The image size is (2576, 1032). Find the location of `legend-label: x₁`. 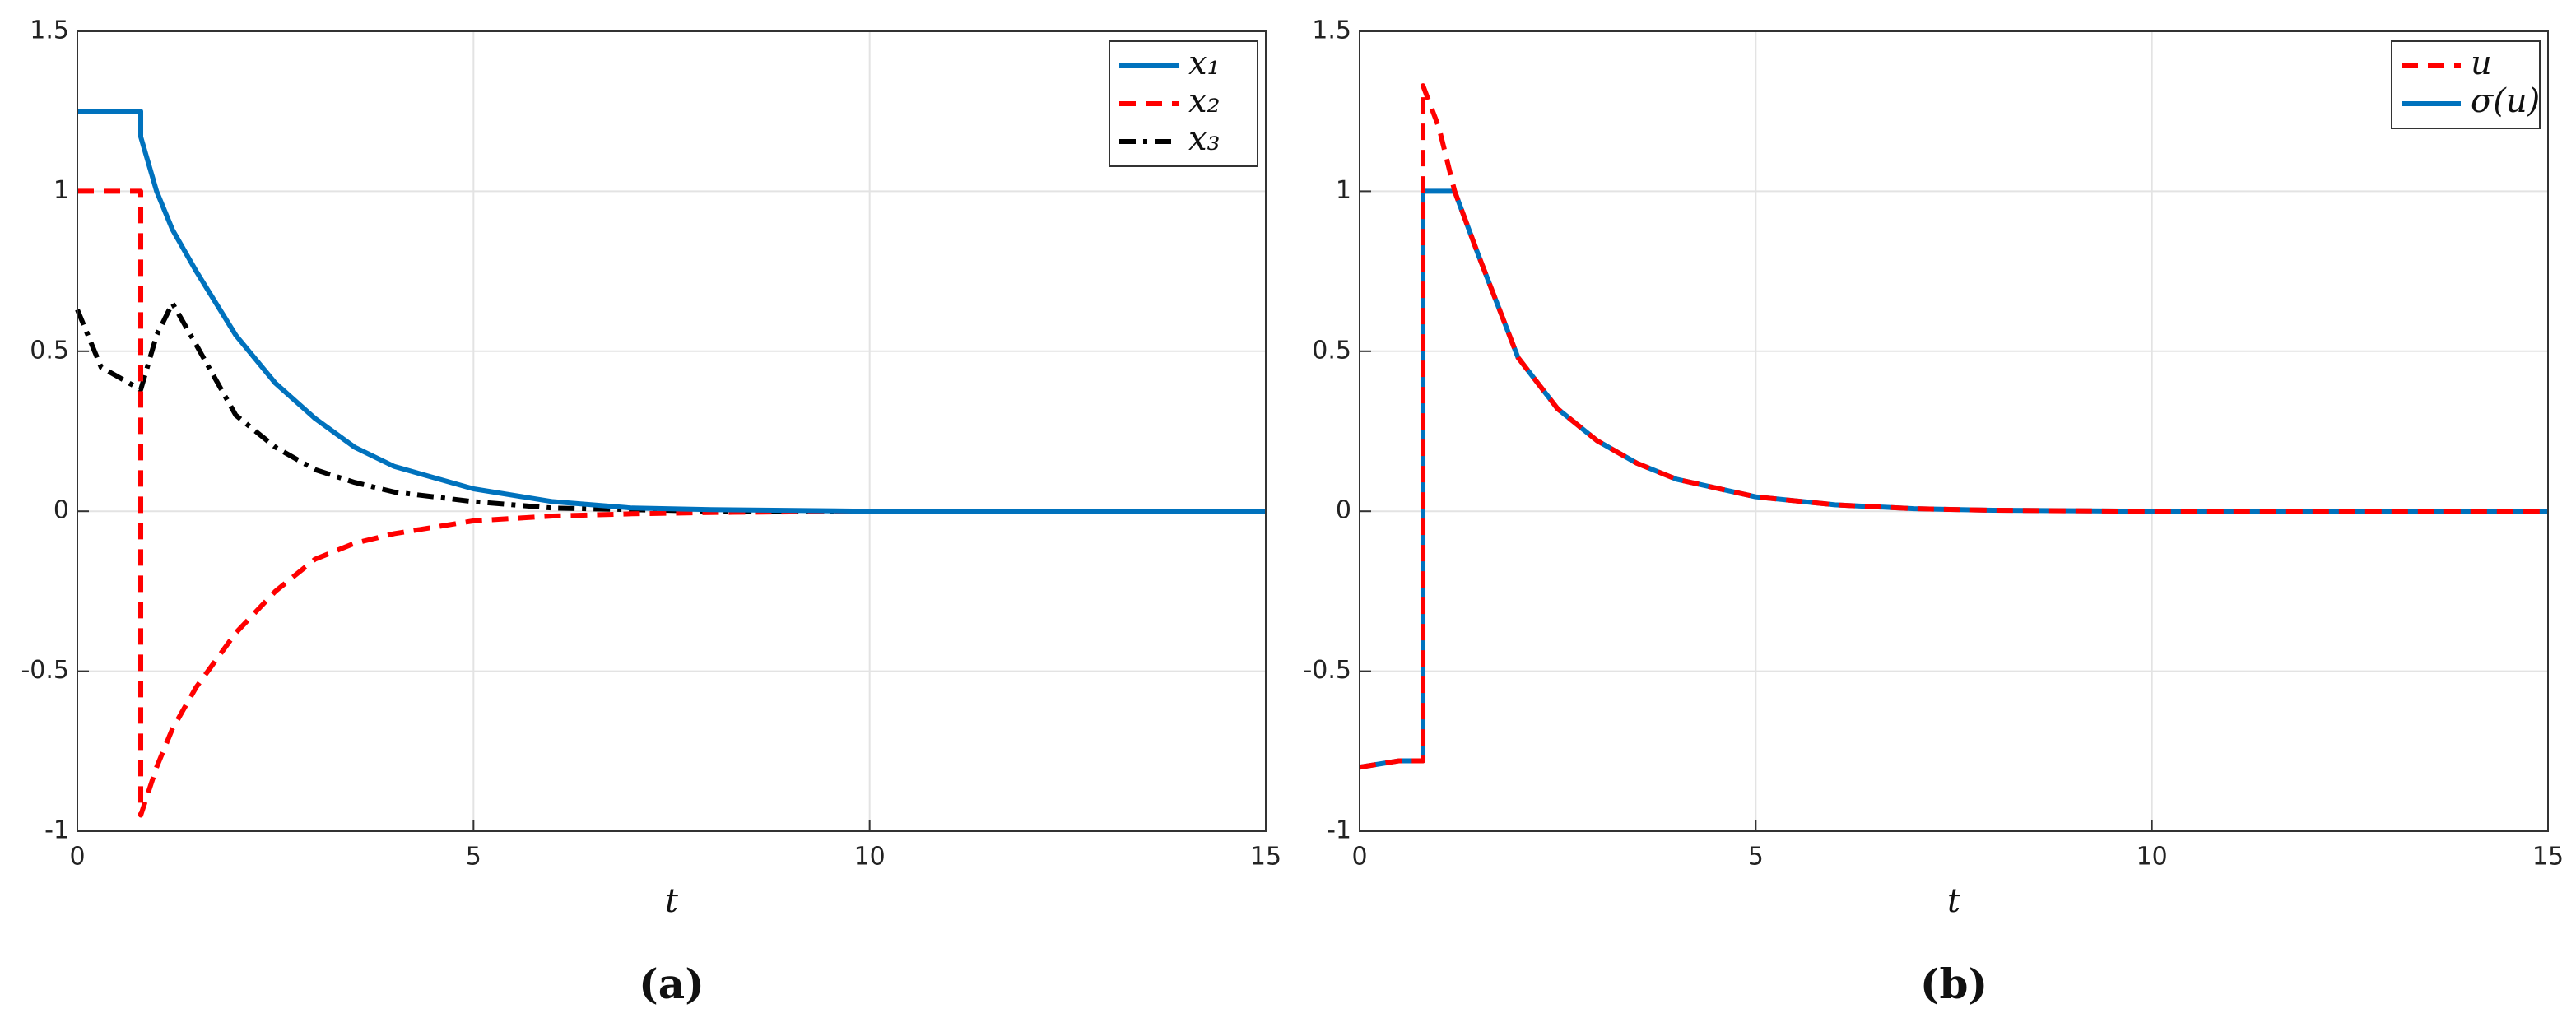

legend-label: x₁ is located at coordinates (1204, 63).